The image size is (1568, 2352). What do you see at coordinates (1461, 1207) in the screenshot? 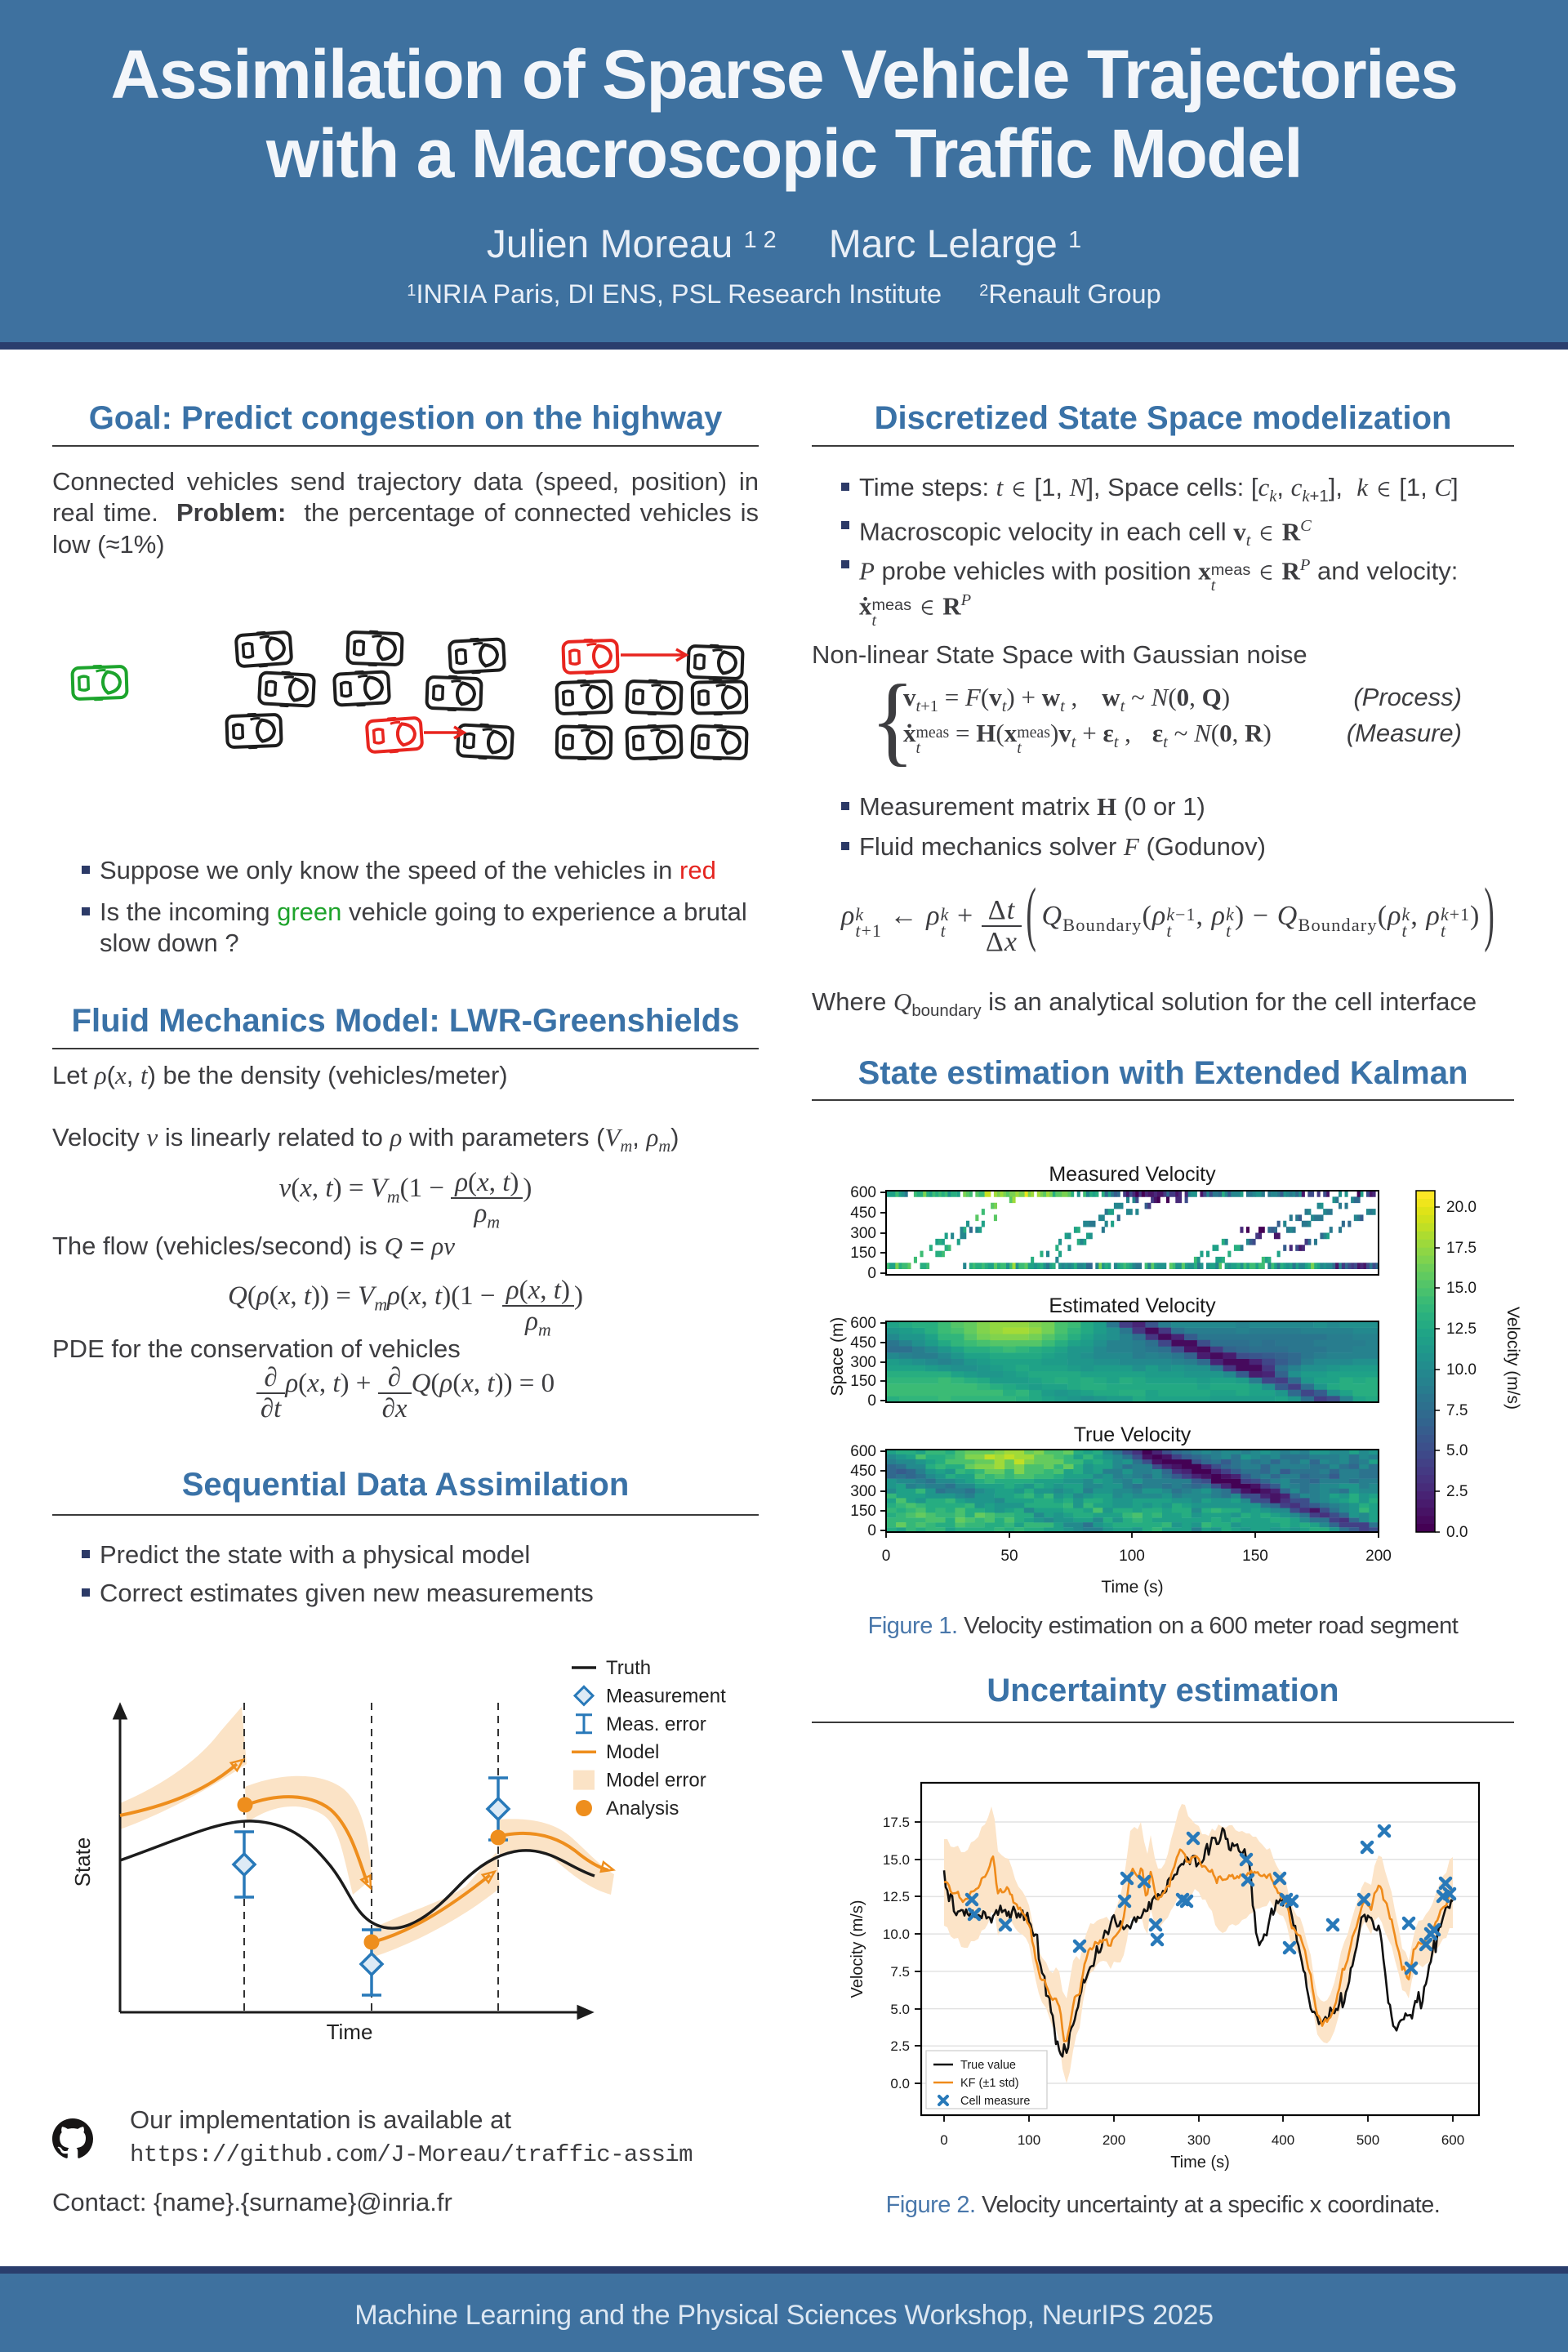
I see `svg-text: 20.0` at bounding box center [1461, 1207].